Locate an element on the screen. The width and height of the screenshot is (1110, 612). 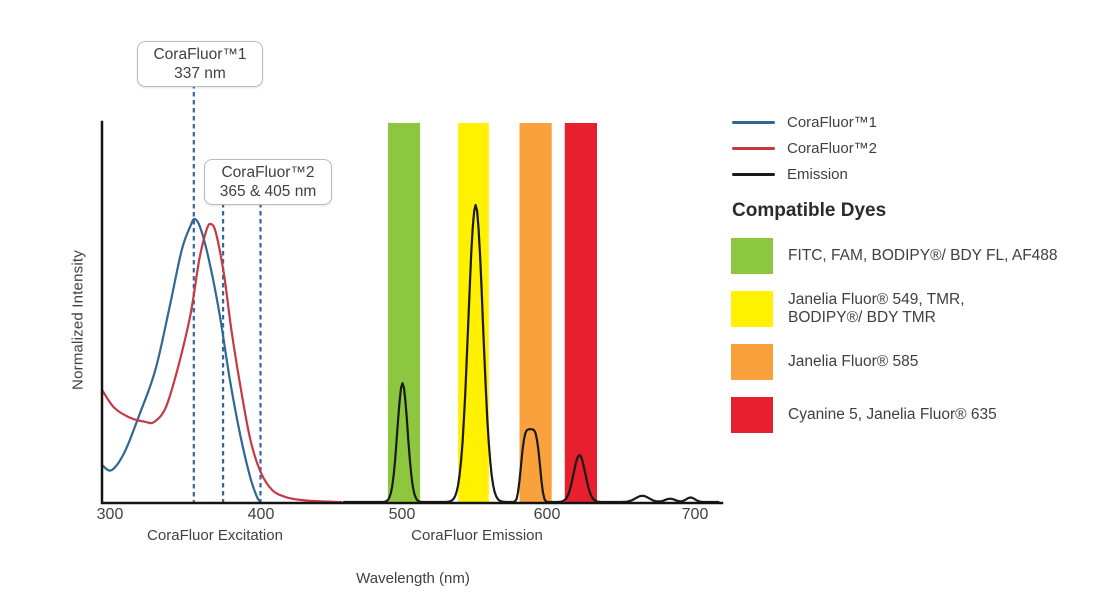
legend-item-label: CoraFluor™2 is located at coordinates (832, 148).